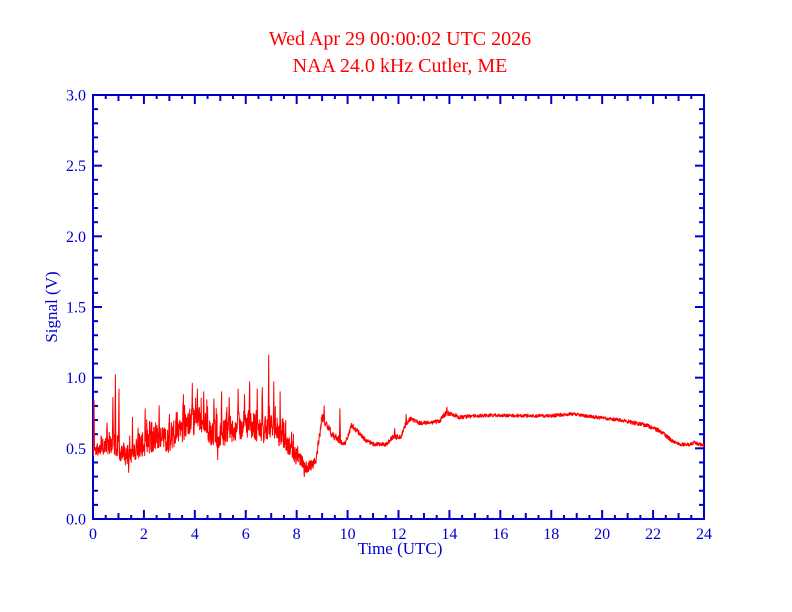 The width and height of the screenshot is (792, 612). Describe the element at coordinates (500, 534) in the screenshot. I see `x-tick-label: 16` at that location.